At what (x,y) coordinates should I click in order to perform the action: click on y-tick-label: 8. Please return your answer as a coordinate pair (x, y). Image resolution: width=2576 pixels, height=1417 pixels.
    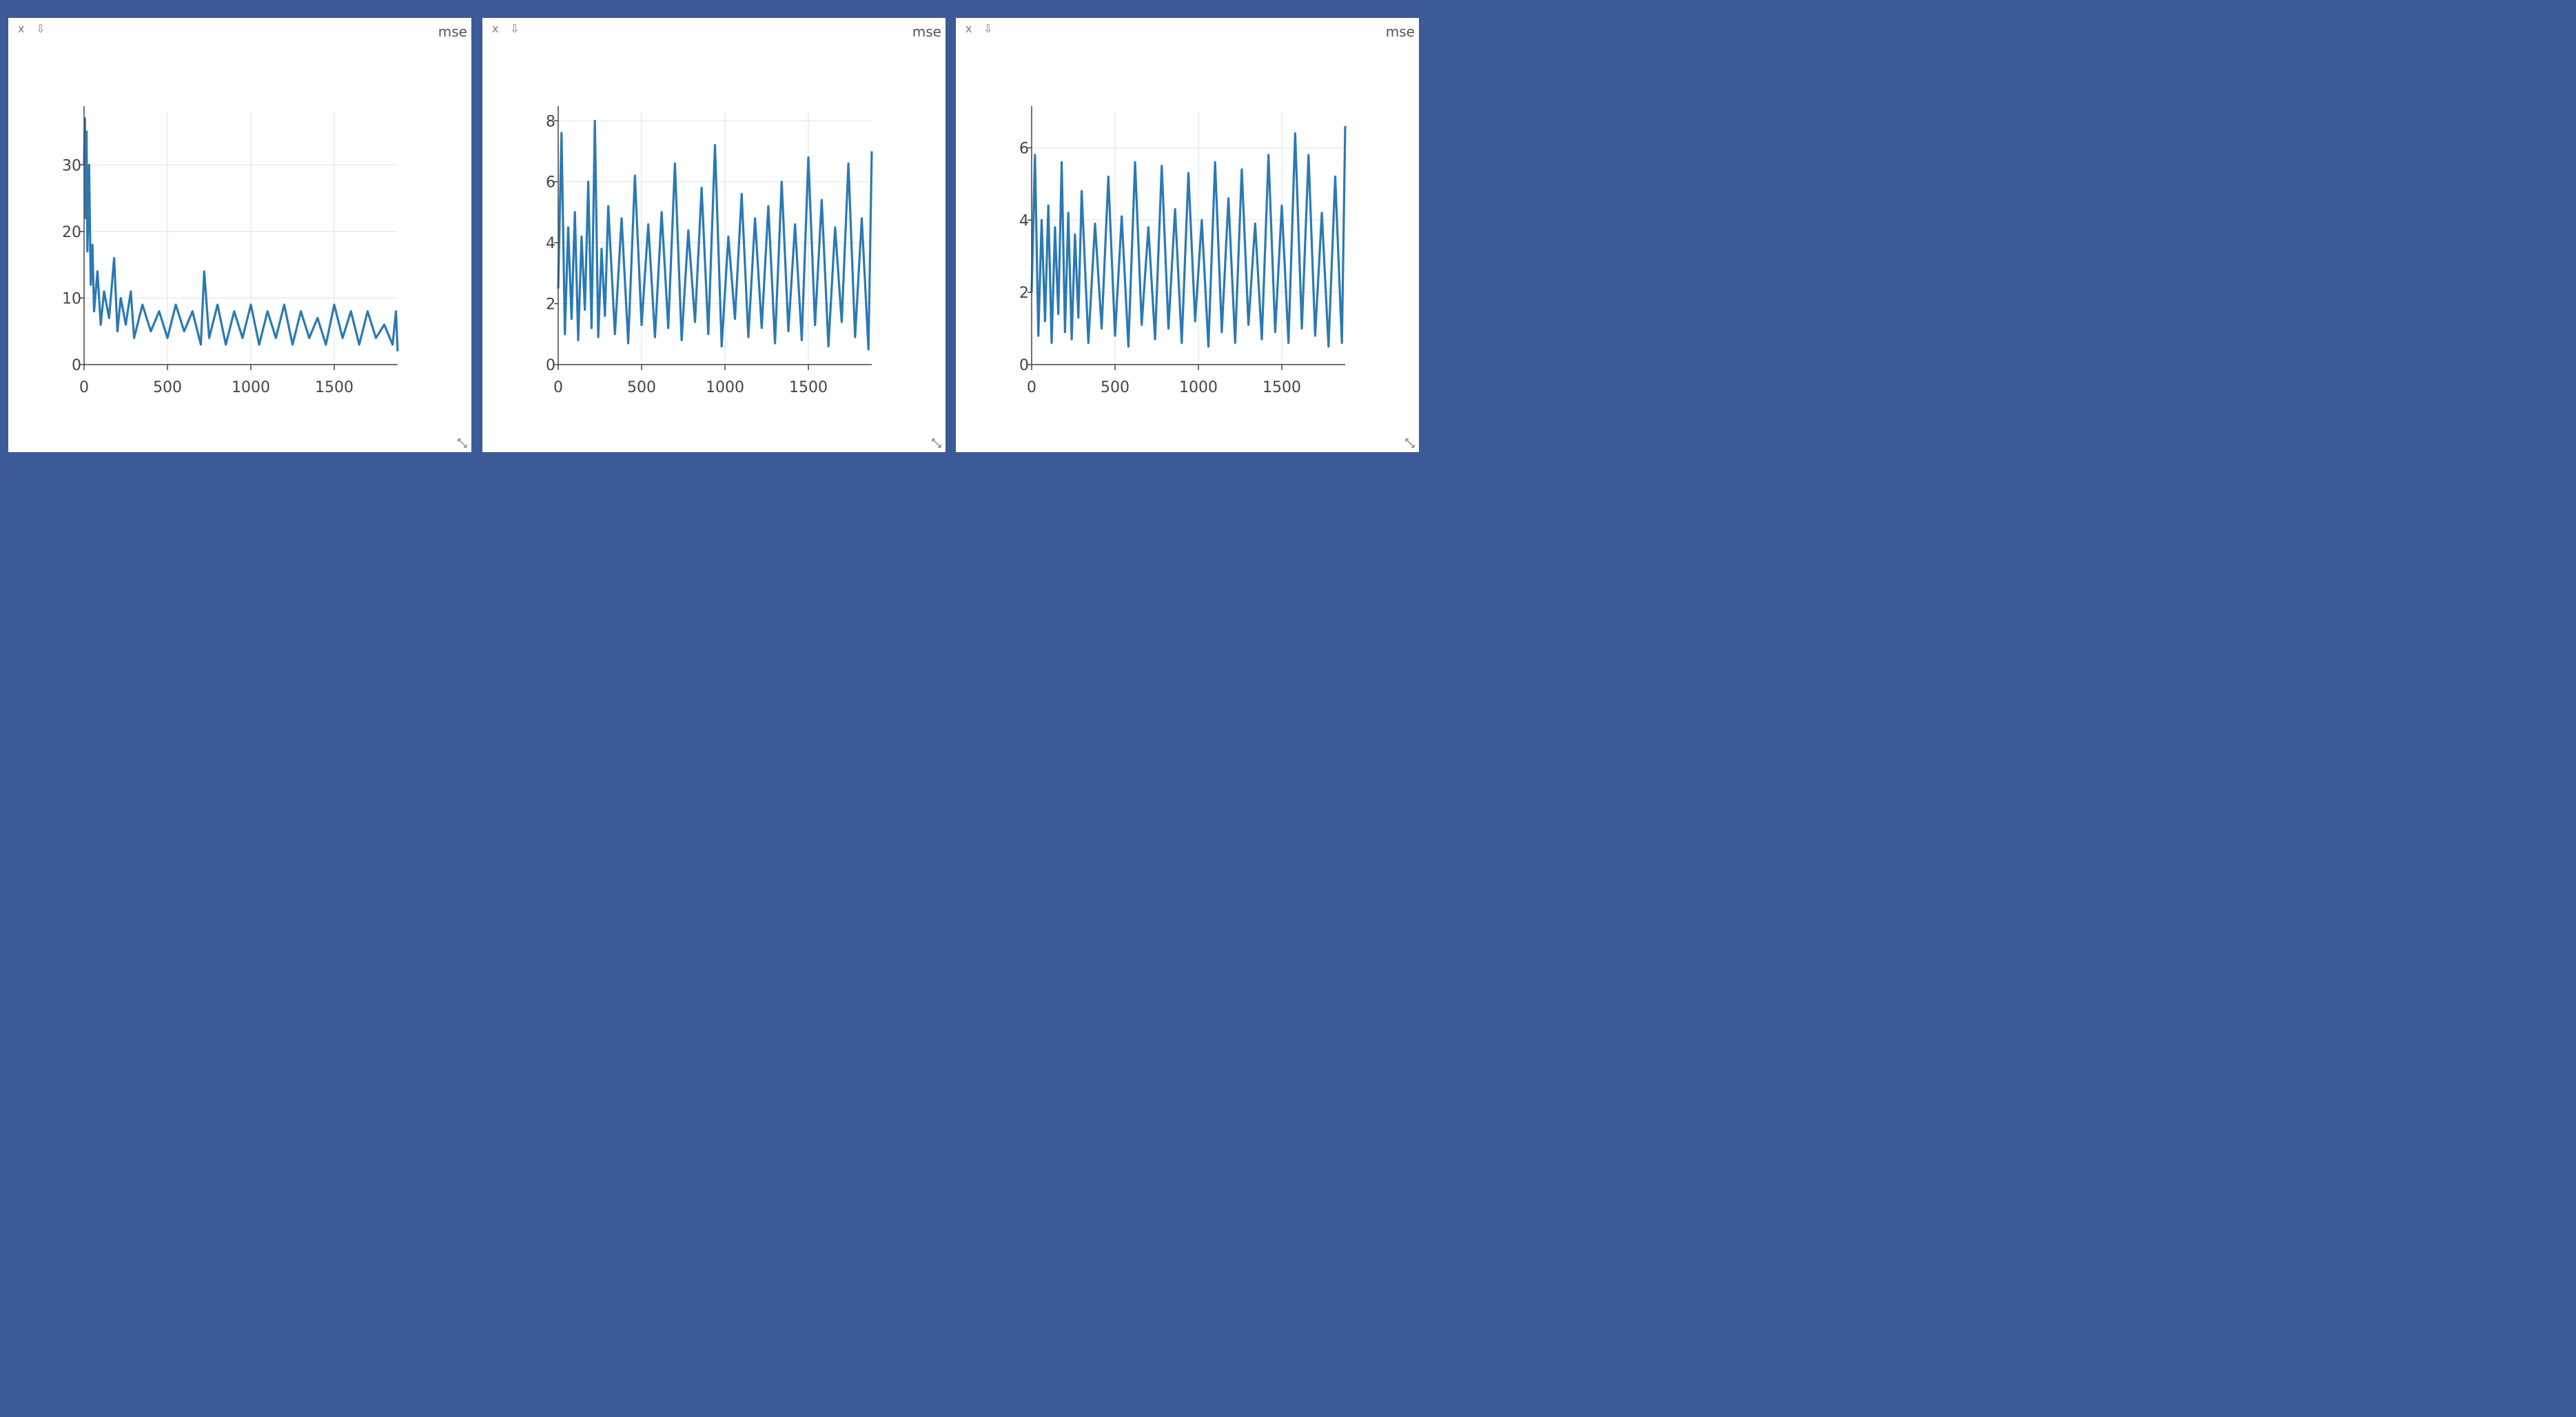
    Looking at the image, I should click on (550, 121).